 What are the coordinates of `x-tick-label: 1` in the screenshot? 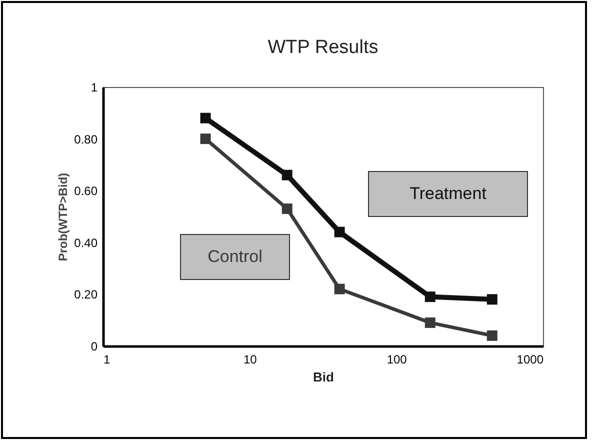 It's located at (107, 359).